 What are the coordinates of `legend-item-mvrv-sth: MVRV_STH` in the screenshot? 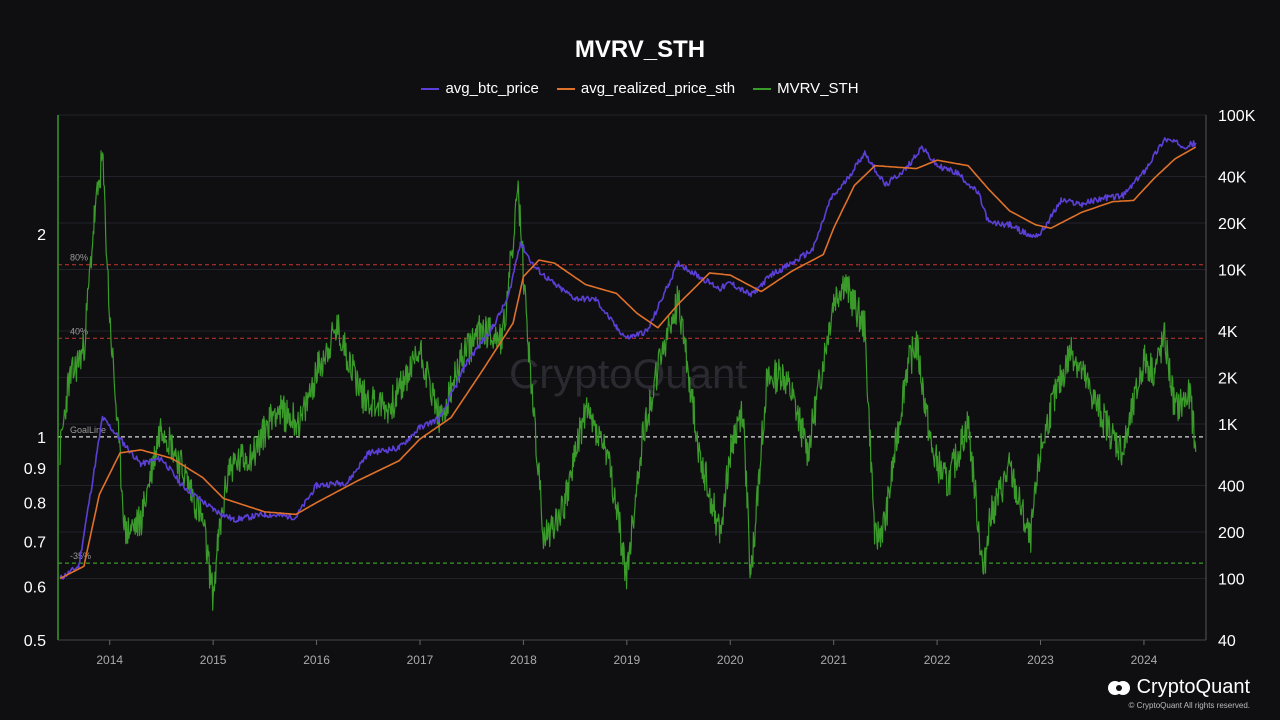 It's located at (806, 88).